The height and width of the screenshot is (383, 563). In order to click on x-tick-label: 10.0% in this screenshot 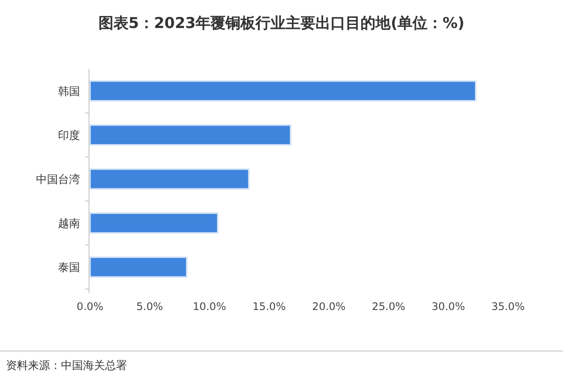, I will do `click(209, 307)`.